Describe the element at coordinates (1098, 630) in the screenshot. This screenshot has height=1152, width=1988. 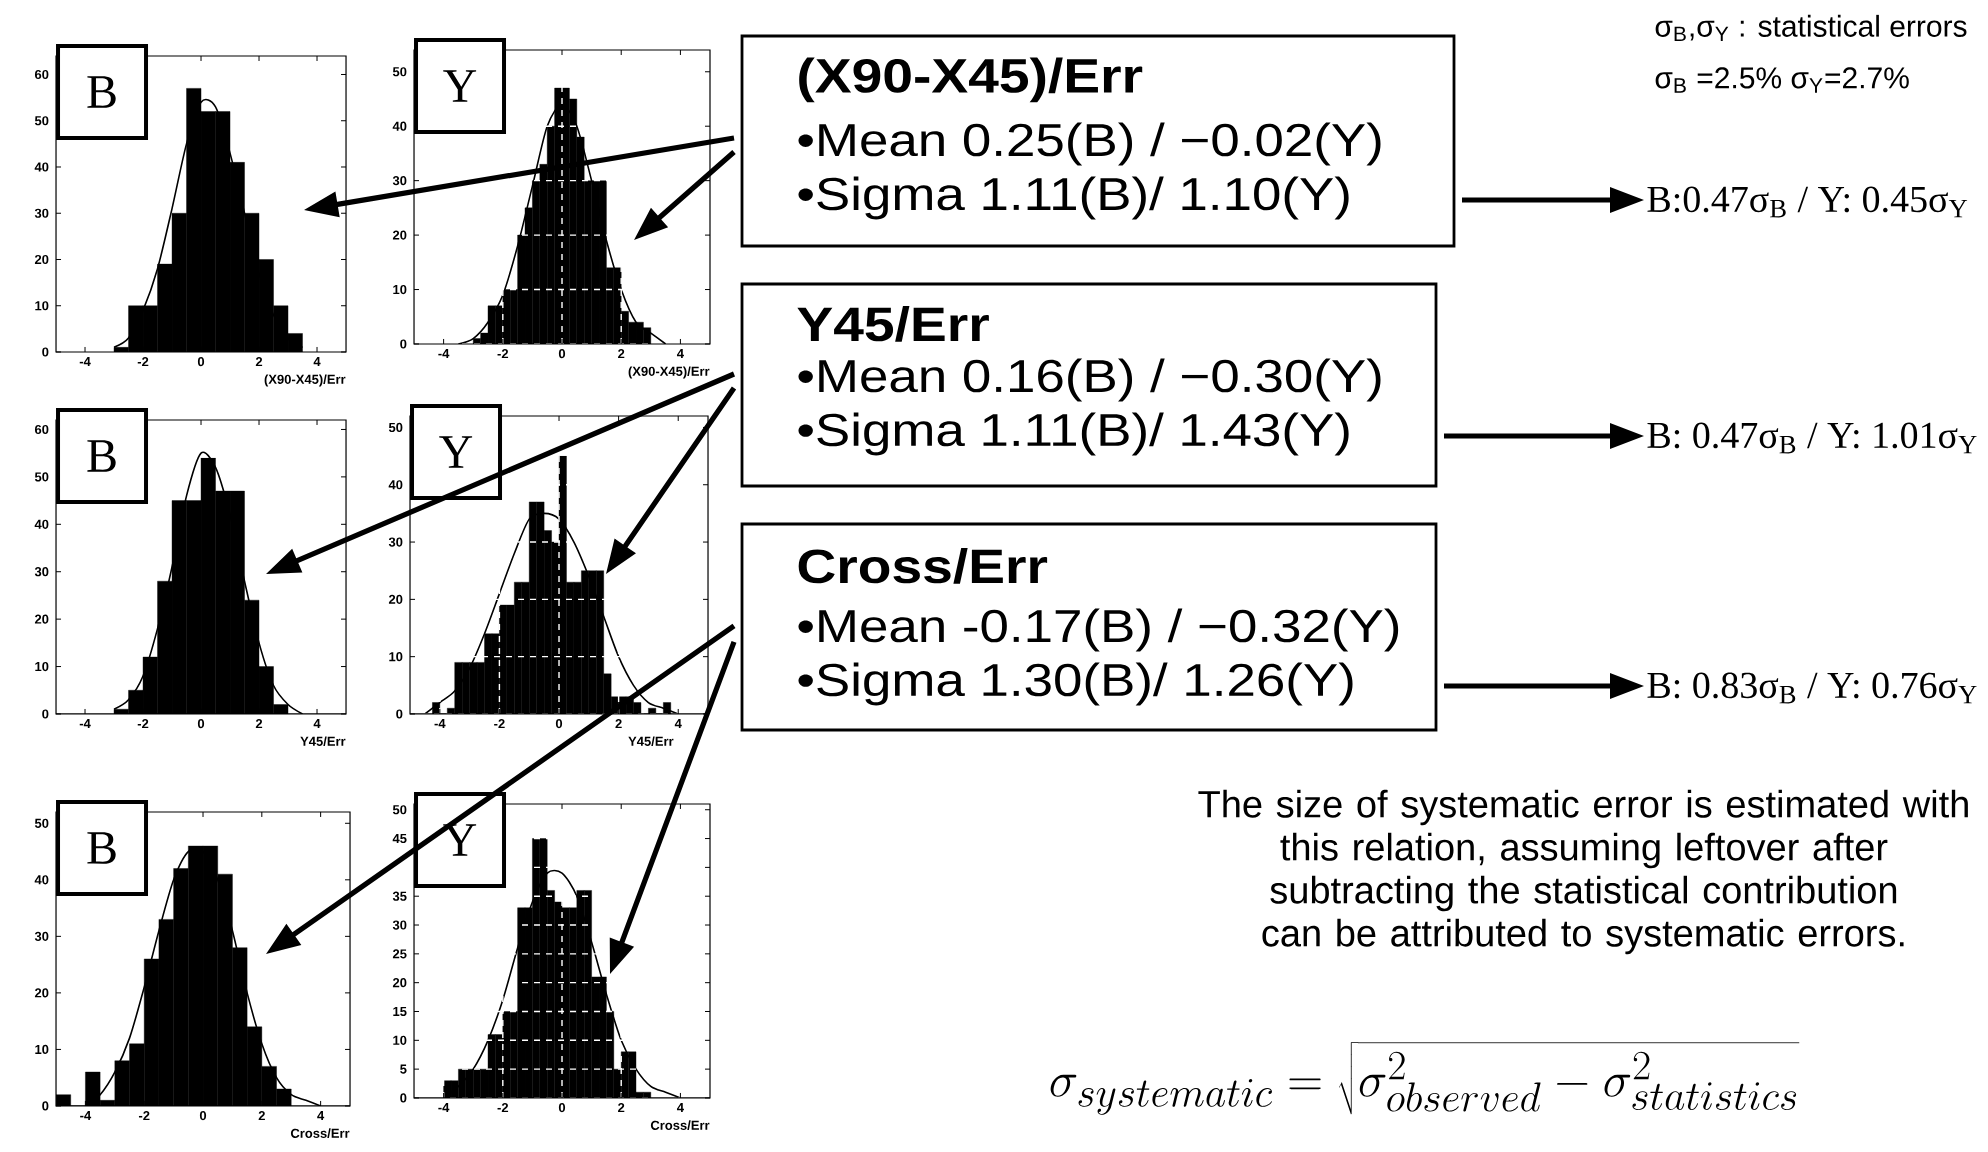
I see `text: •Mean -0.17(B) / −0.32(Y)` at that location.